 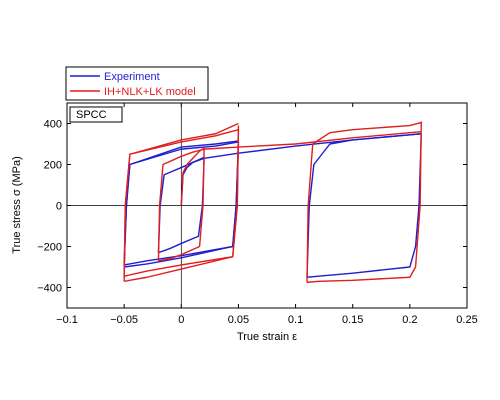 I want to click on legend-box, so click(x=137, y=83).